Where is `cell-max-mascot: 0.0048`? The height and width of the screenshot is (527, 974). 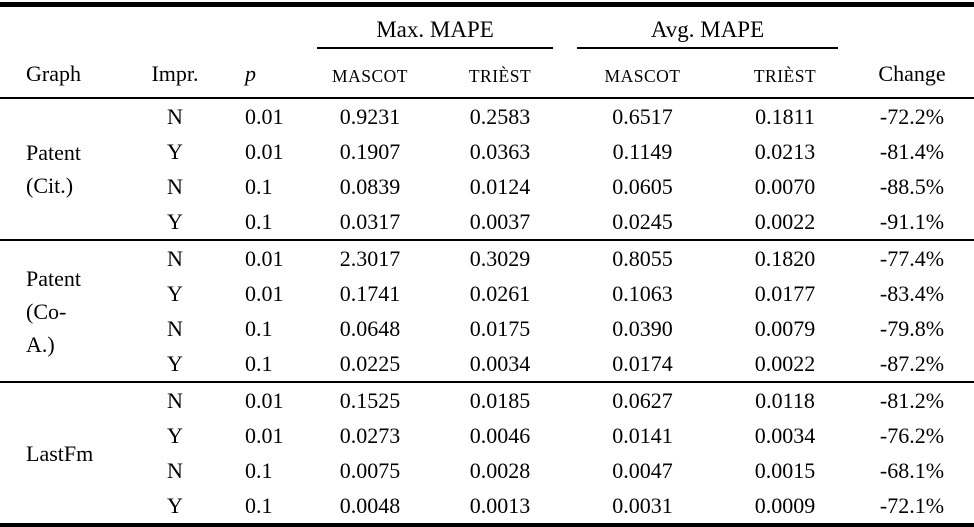 cell-max-mascot: 0.0048 is located at coordinates (370, 505).